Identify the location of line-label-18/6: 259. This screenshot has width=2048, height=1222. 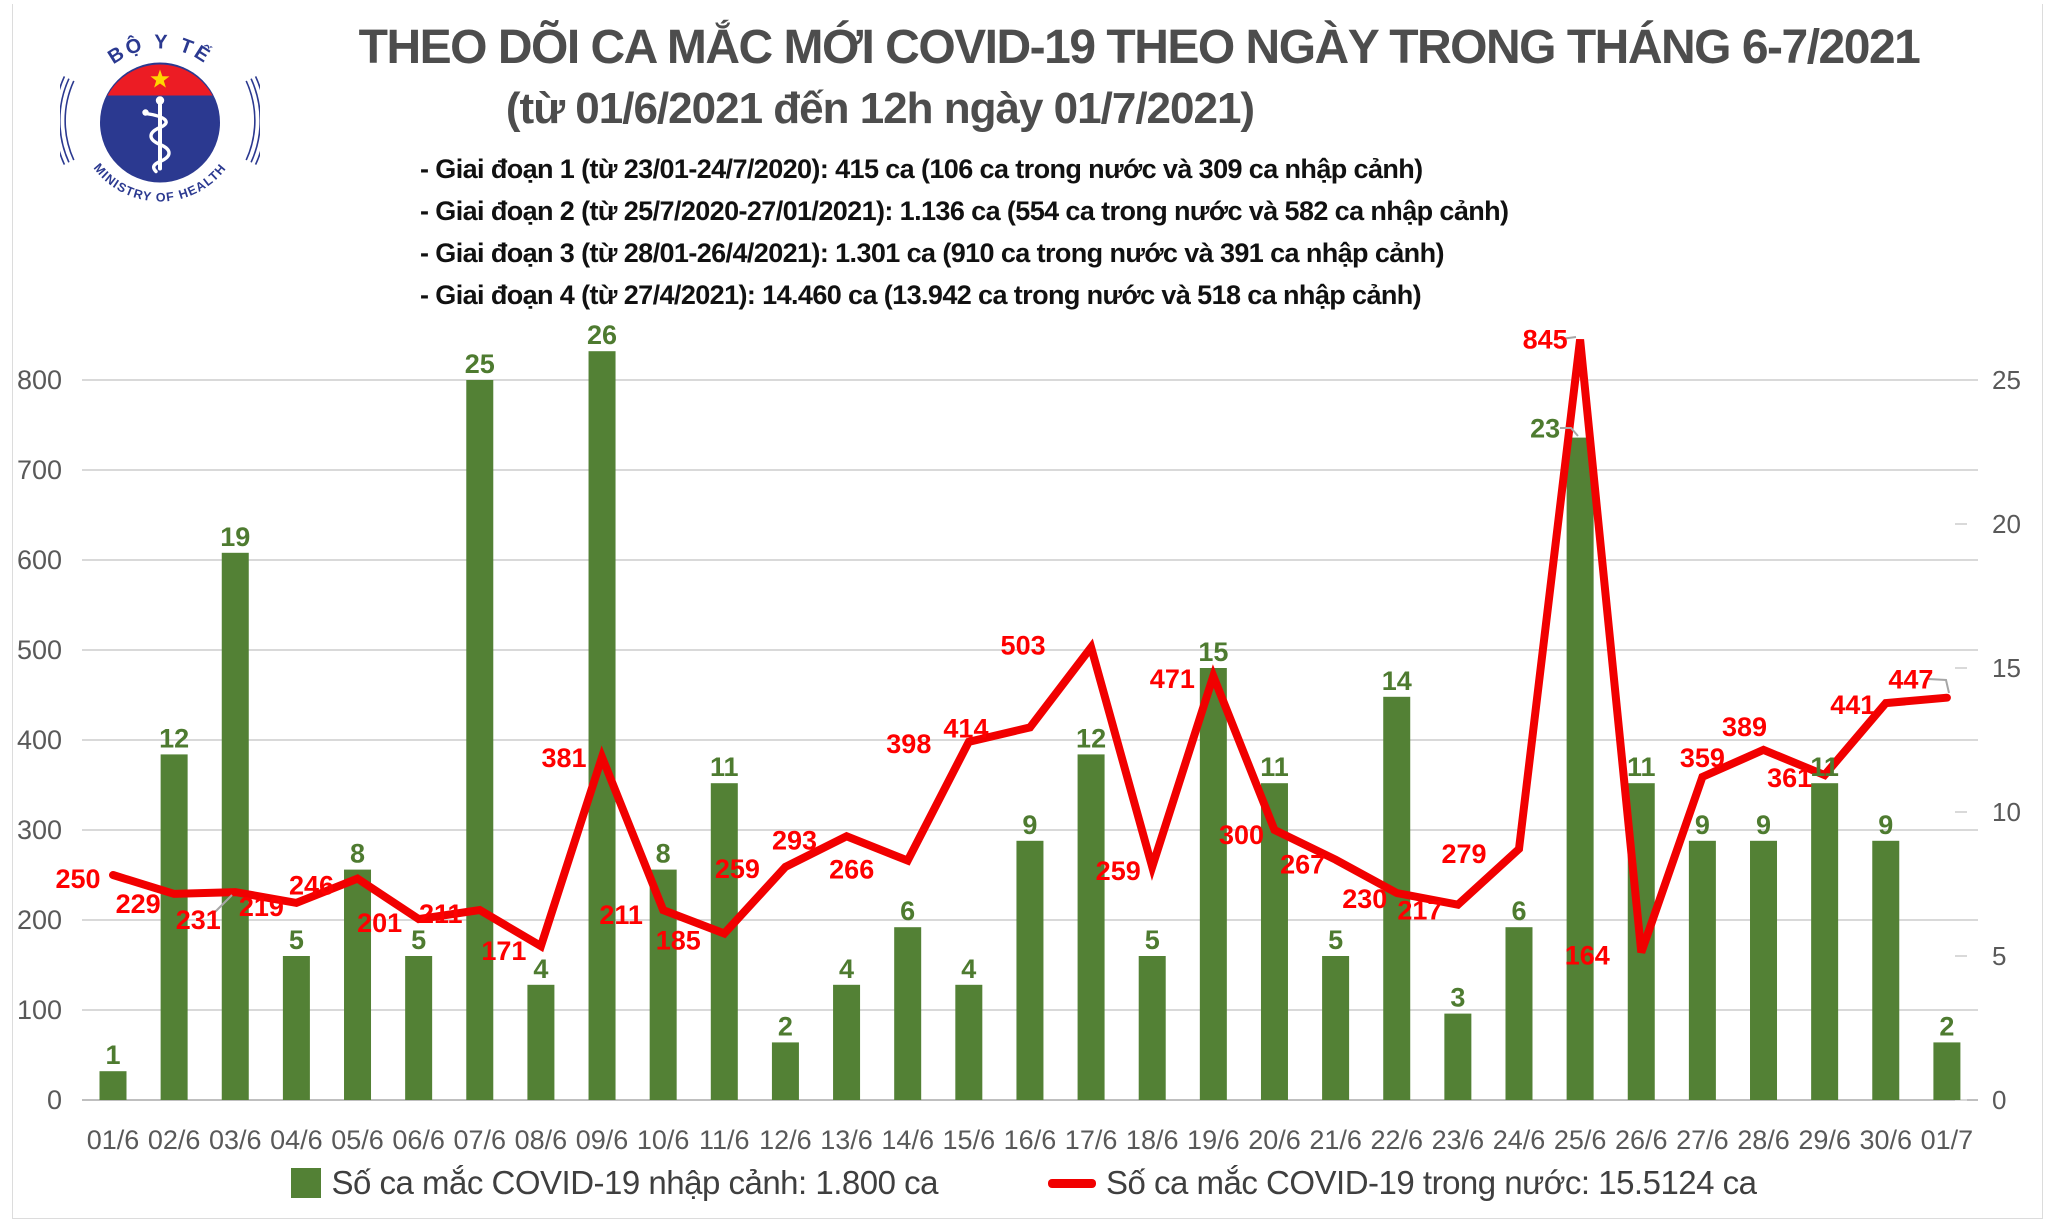
(1118, 871).